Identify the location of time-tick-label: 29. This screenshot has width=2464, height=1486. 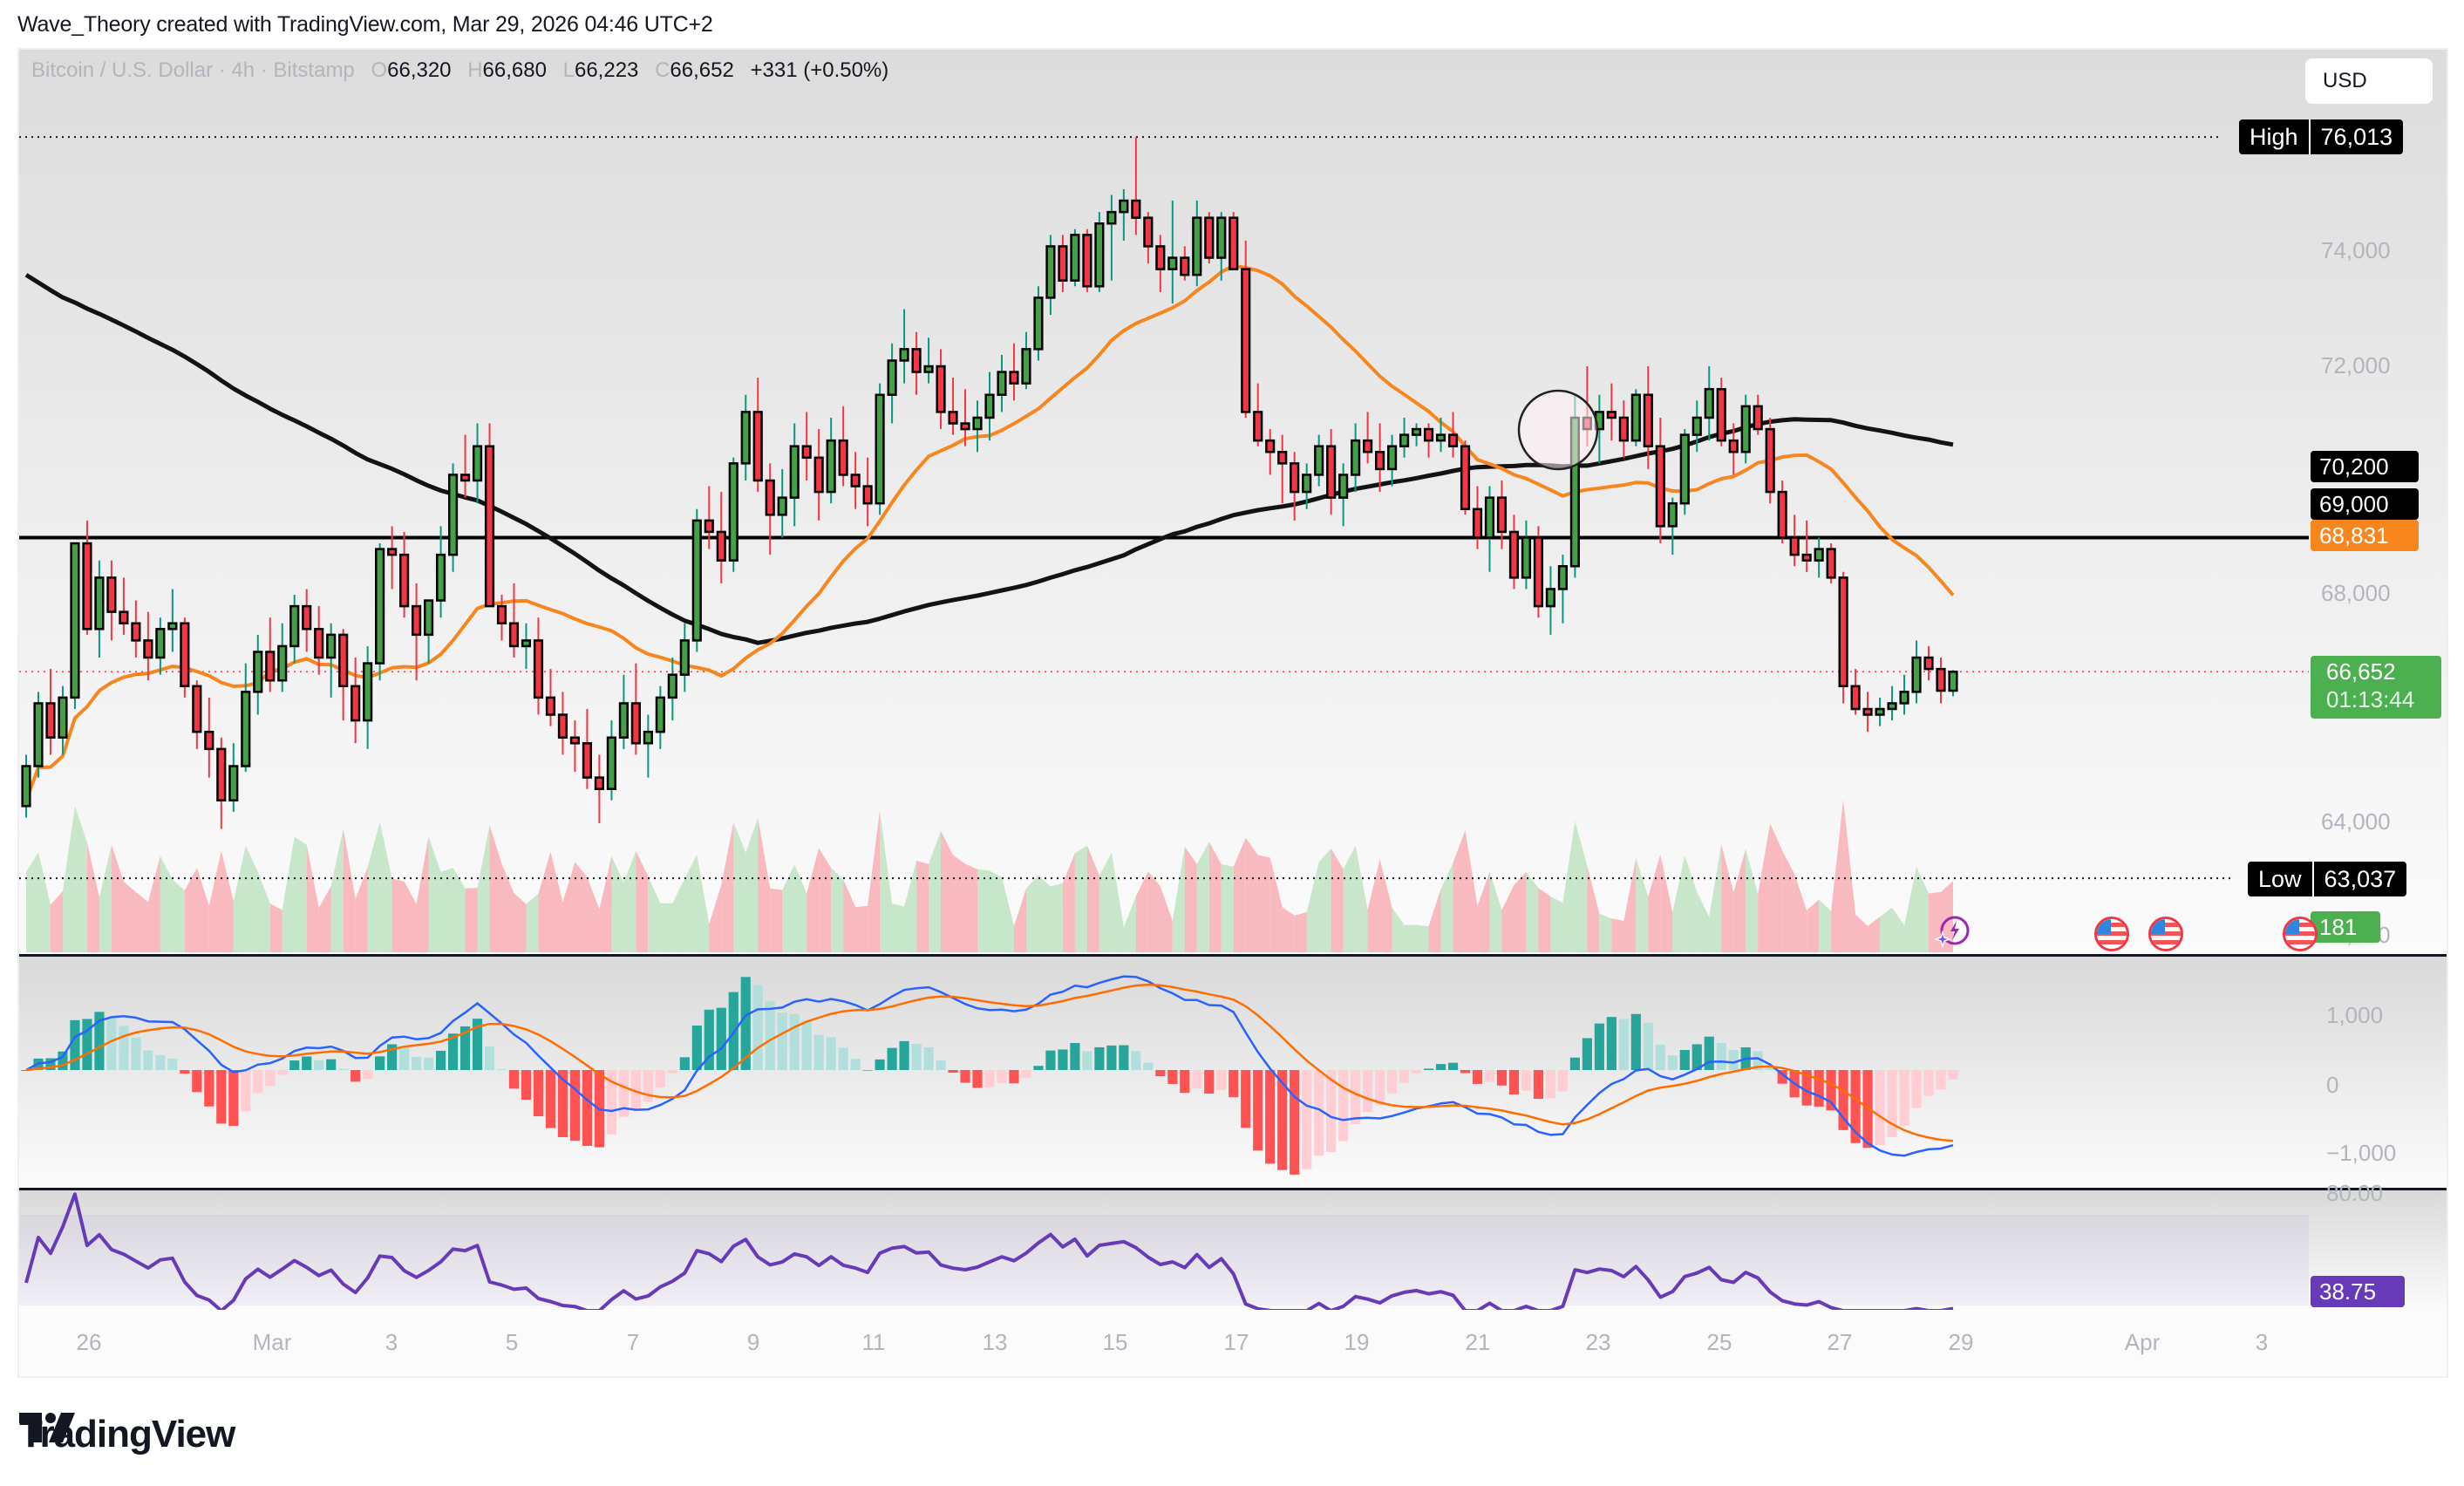
(1961, 1342).